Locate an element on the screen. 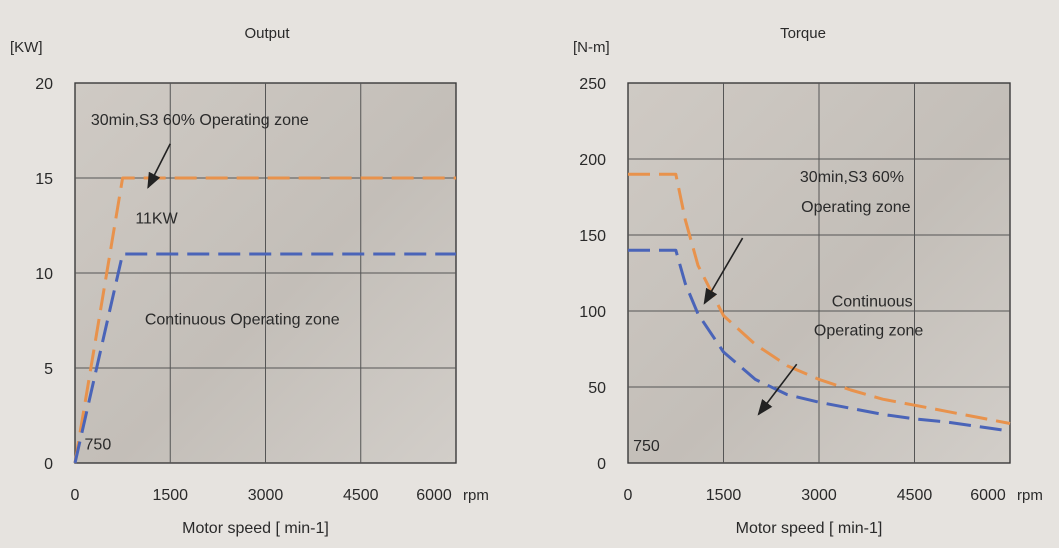 The width and height of the screenshot is (1059, 548). y-tick-label: 5 is located at coordinates (48, 369).